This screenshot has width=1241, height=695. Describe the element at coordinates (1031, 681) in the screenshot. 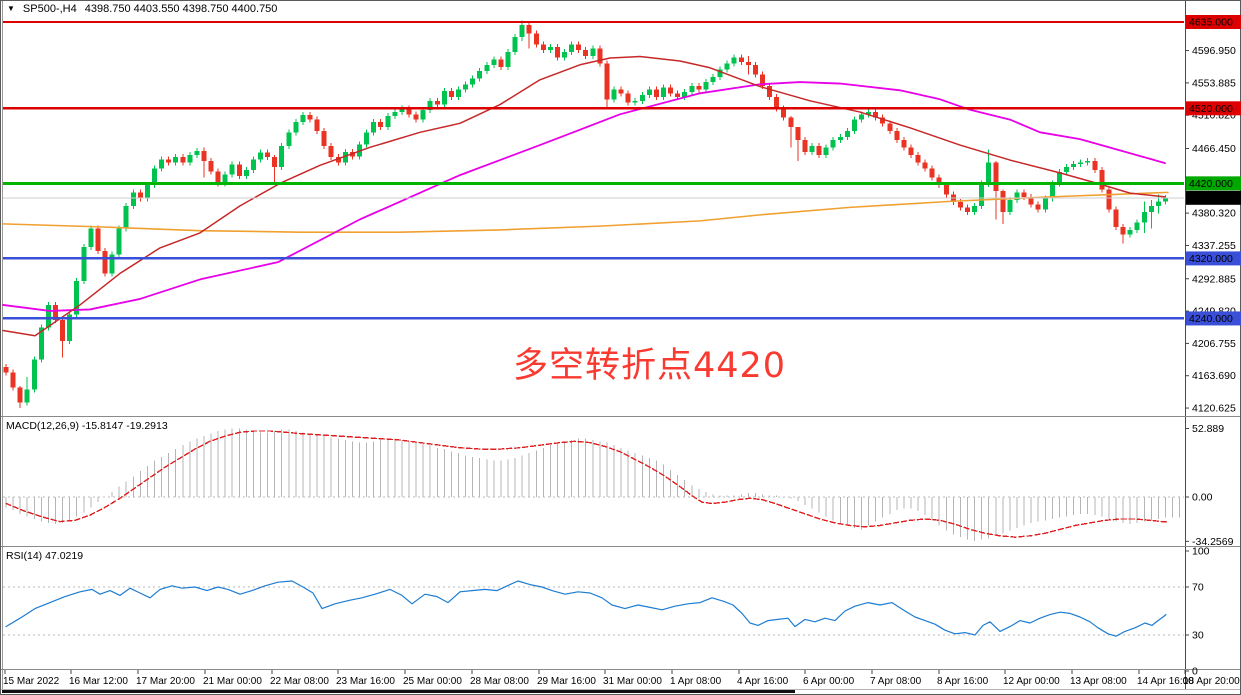

I see `time-axis-label: 12 Apr 00:00` at that location.